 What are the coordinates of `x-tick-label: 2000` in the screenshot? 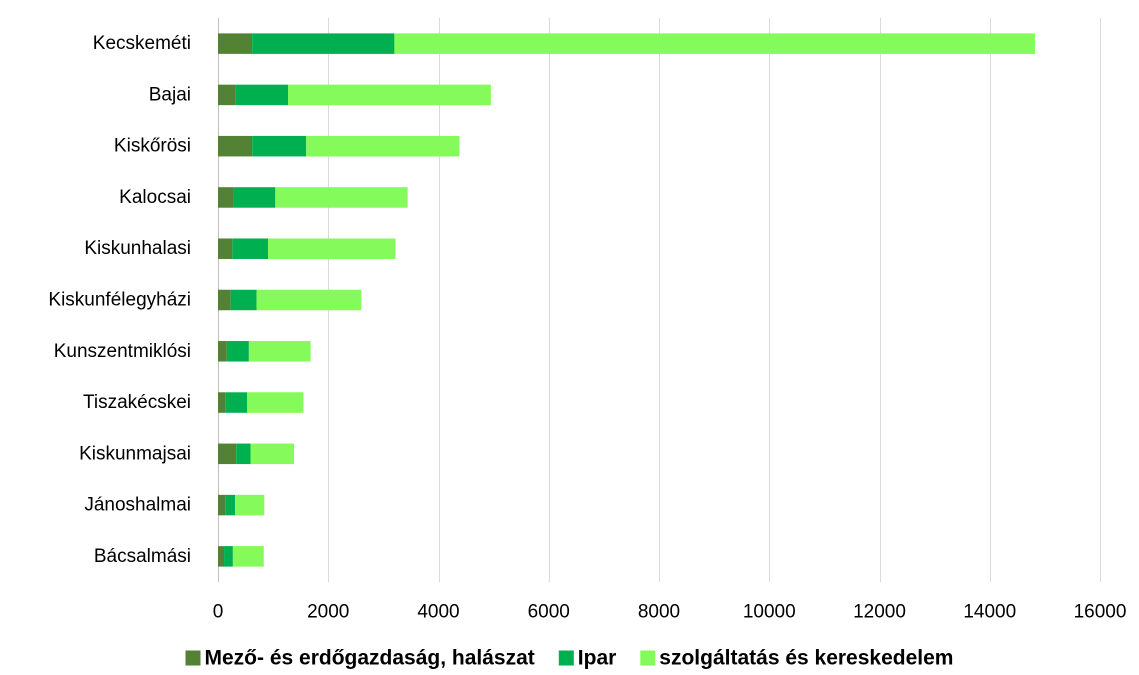 It's located at (328, 612).